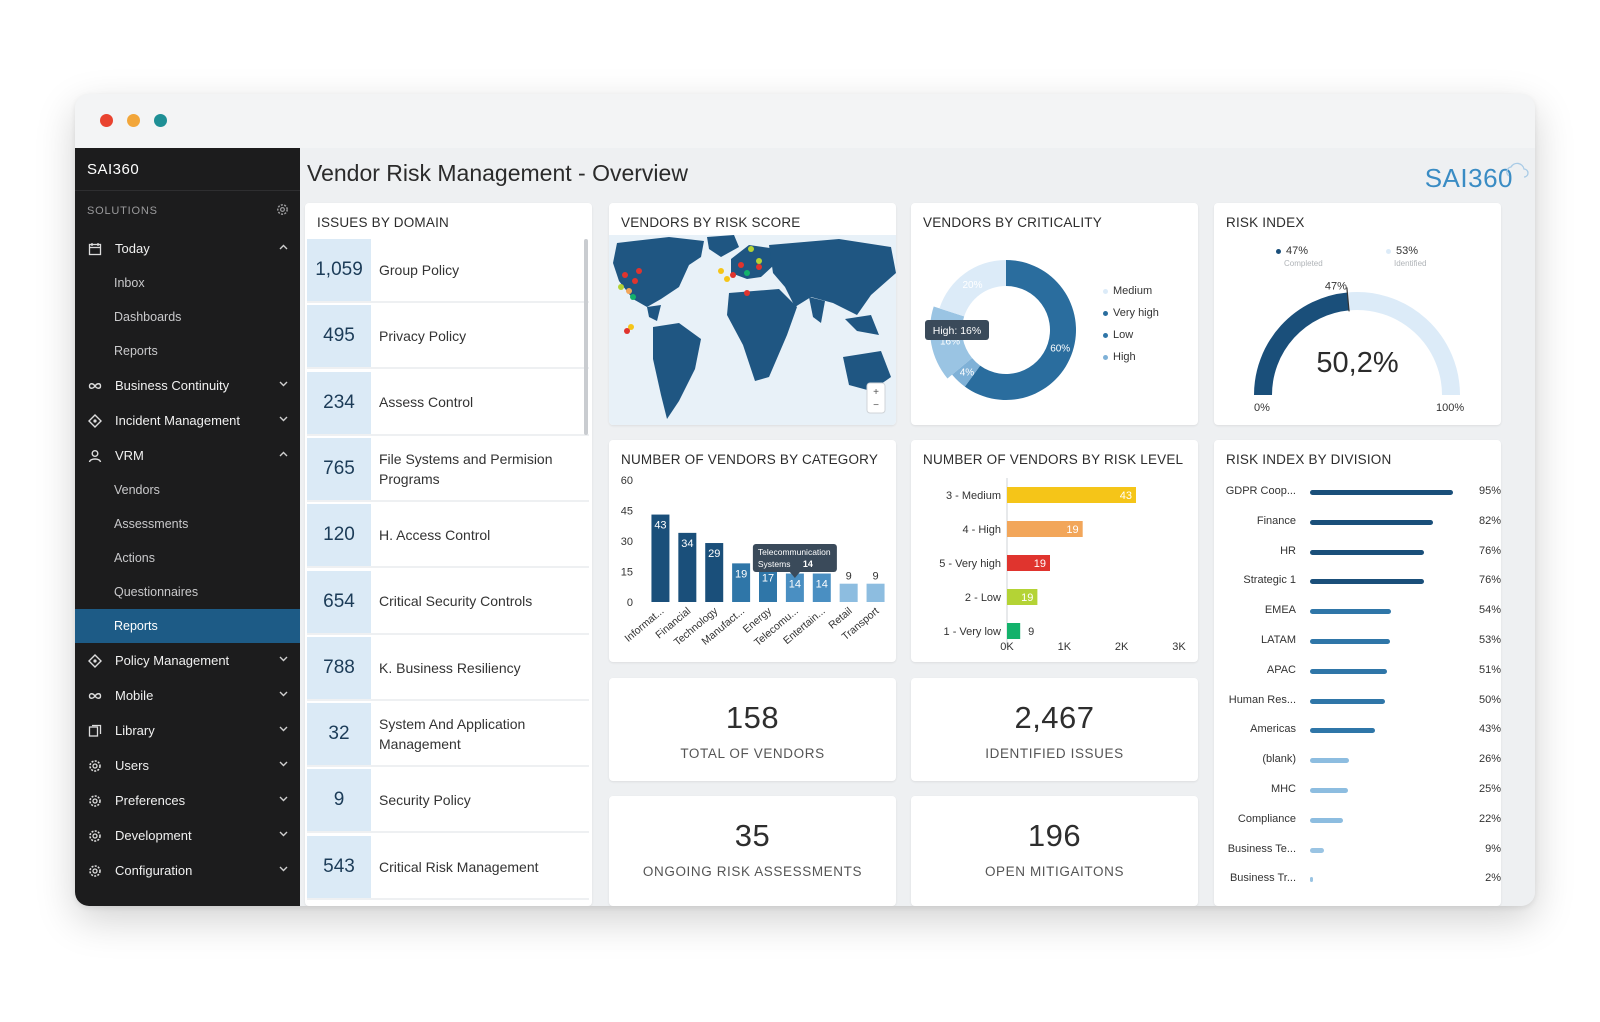 The width and height of the screenshot is (1600, 1022). Describe the element at coordinates (106, 120) in the screenshot. I see `close-window-button` at that location.